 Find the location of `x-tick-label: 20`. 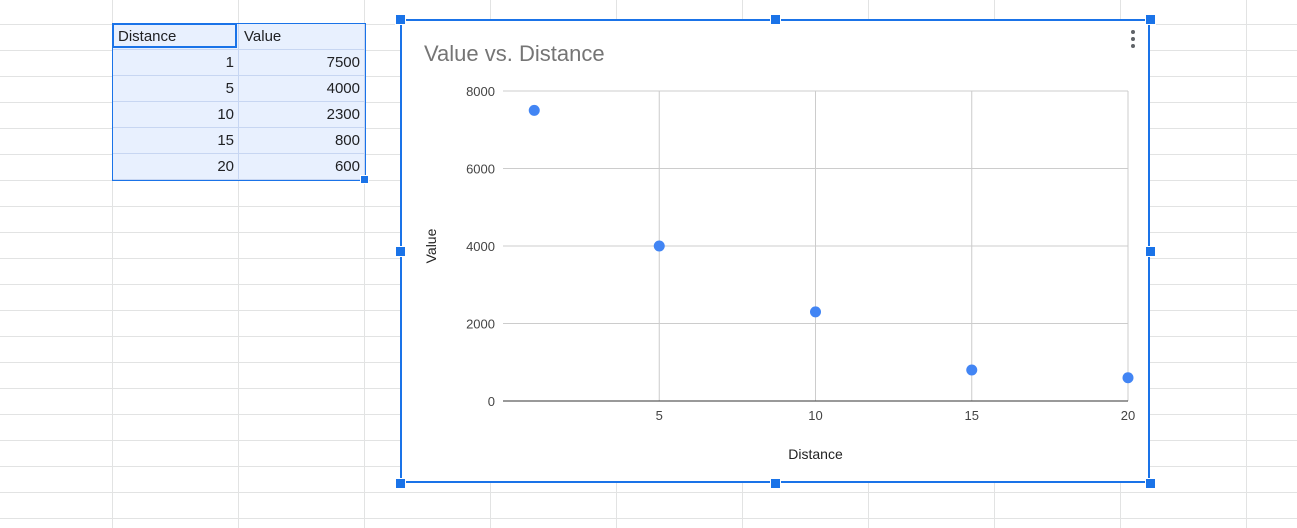

x-tick-label: 20 is located at coordinates (1128, 415).